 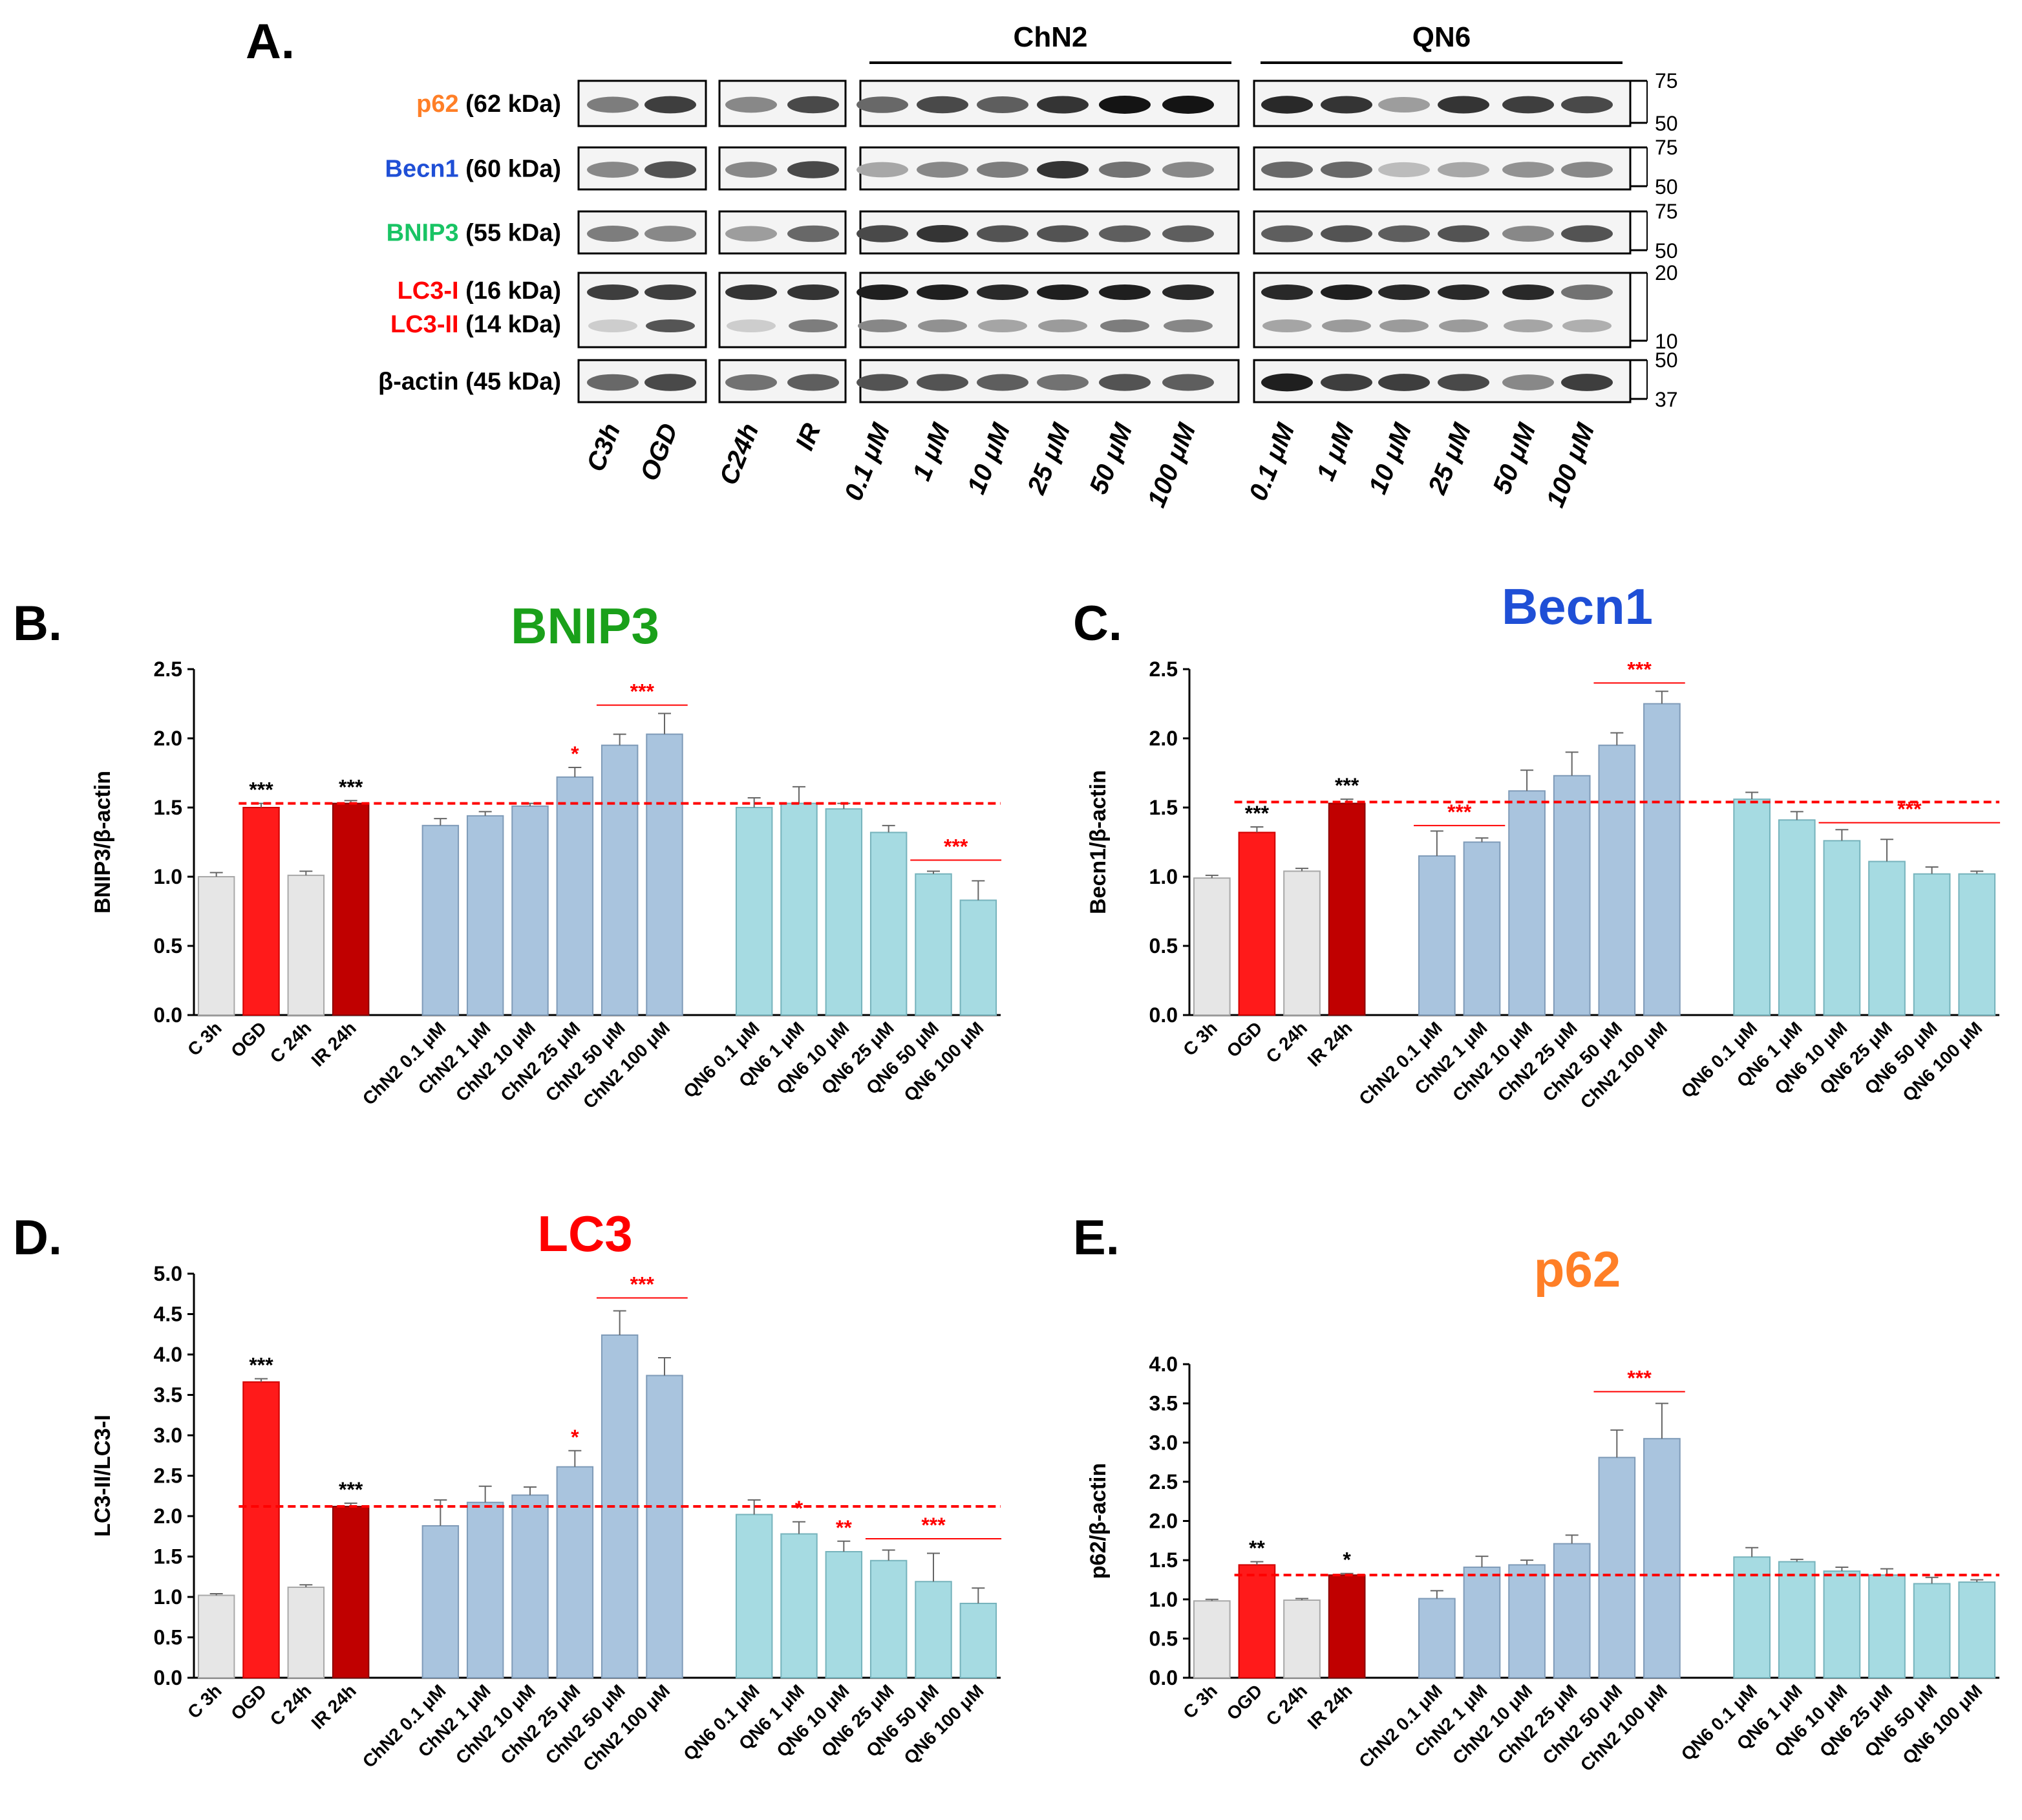 I want to click on lane-label: IR, so click(x=809, y=437).